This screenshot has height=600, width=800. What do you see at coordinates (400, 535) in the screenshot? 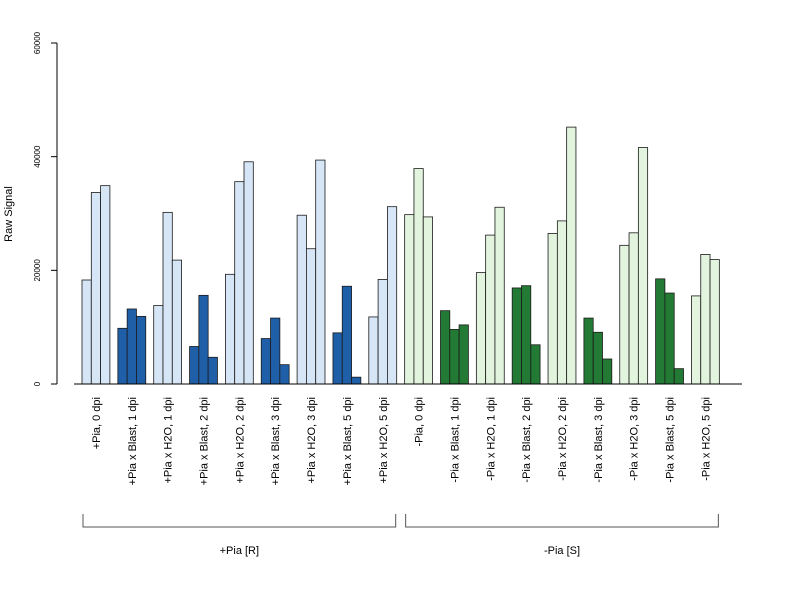
I see `group-brackets: +Pia [R] -Pia [S]` at bounding box center [400, 535].